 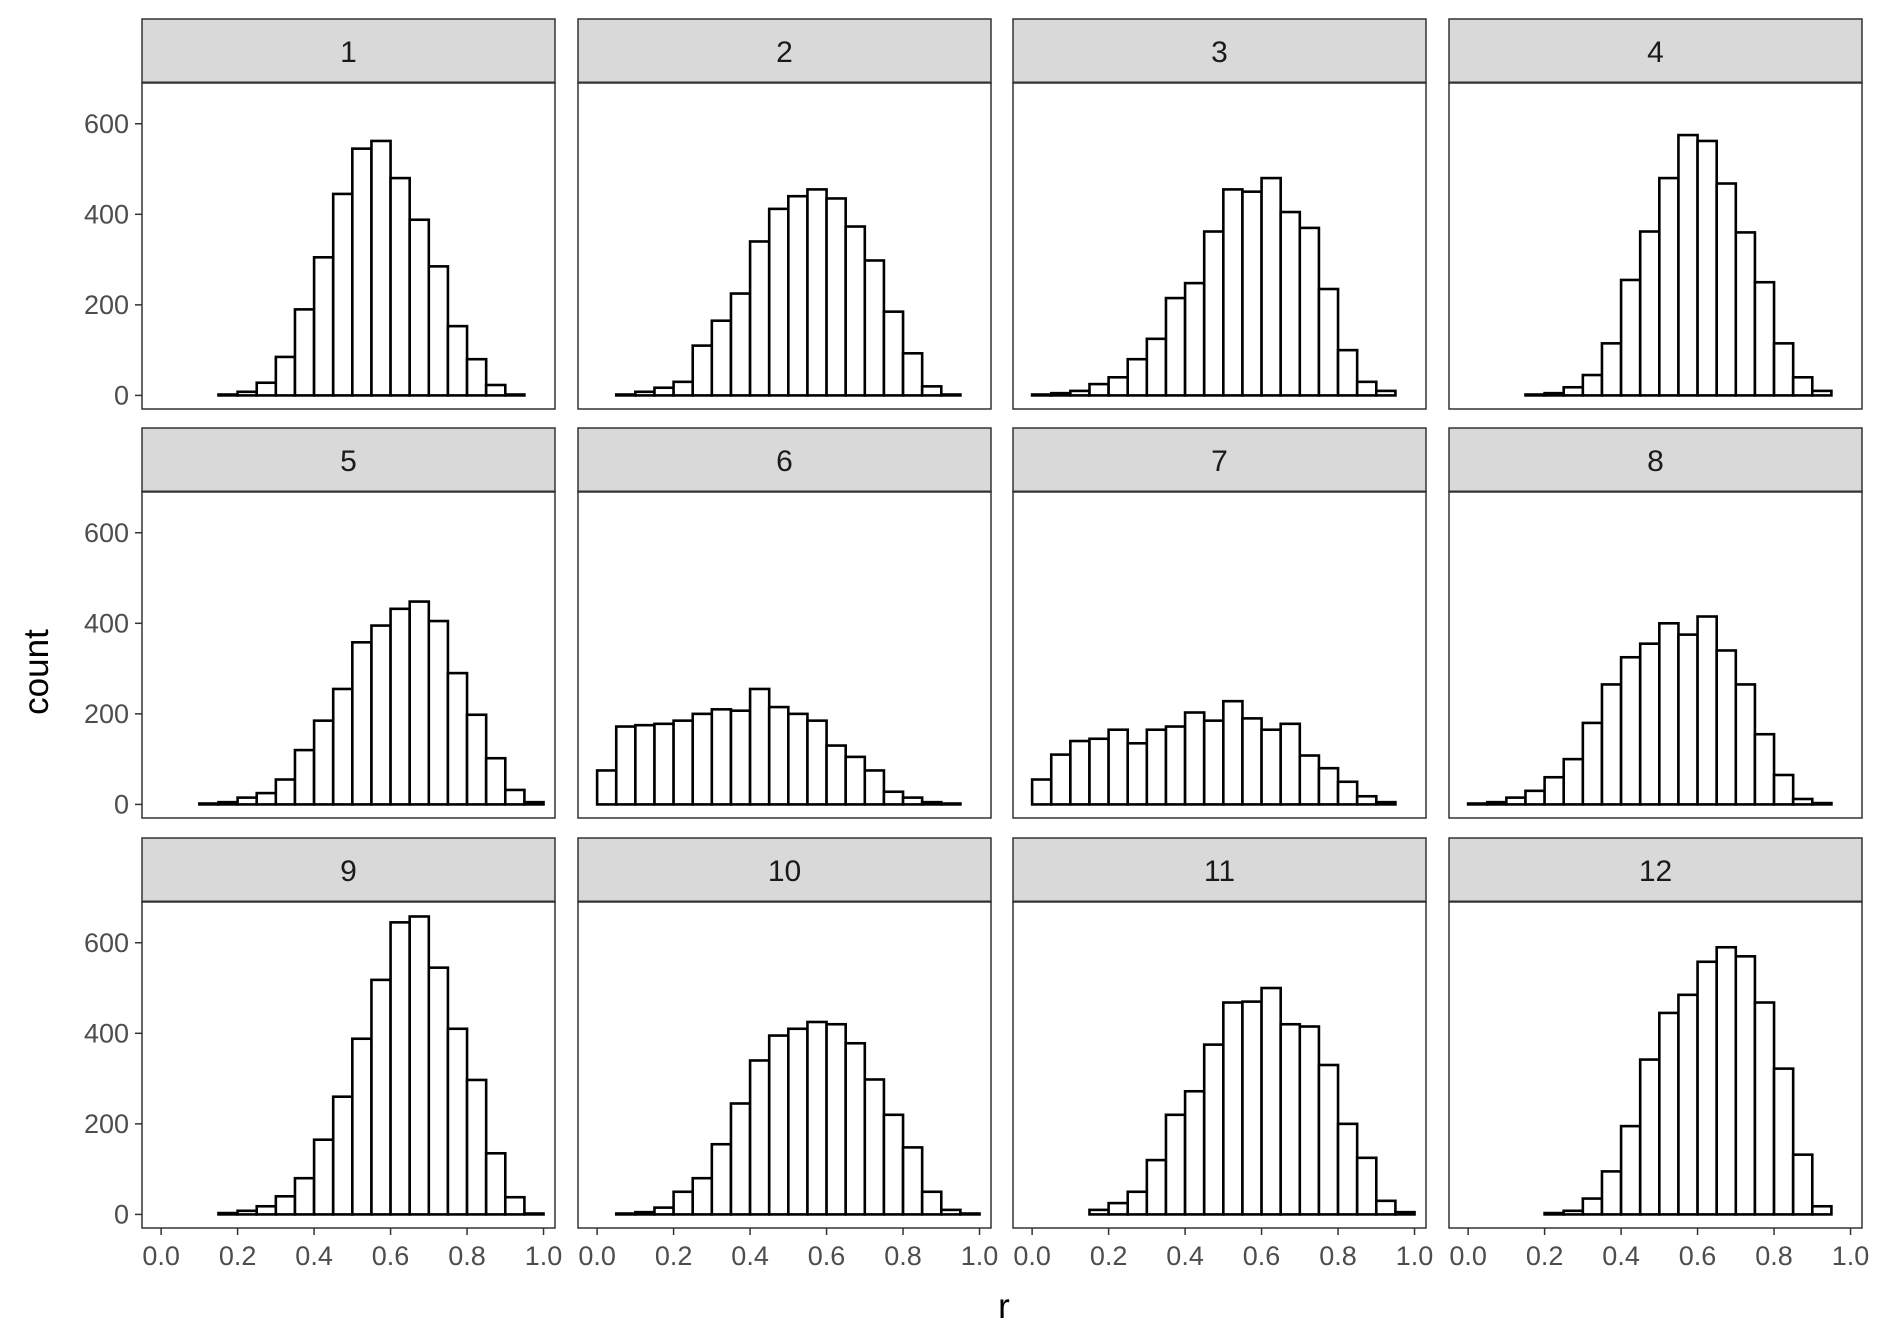 I want to click on y-tick-label: 400, so click(x=106, y=214).